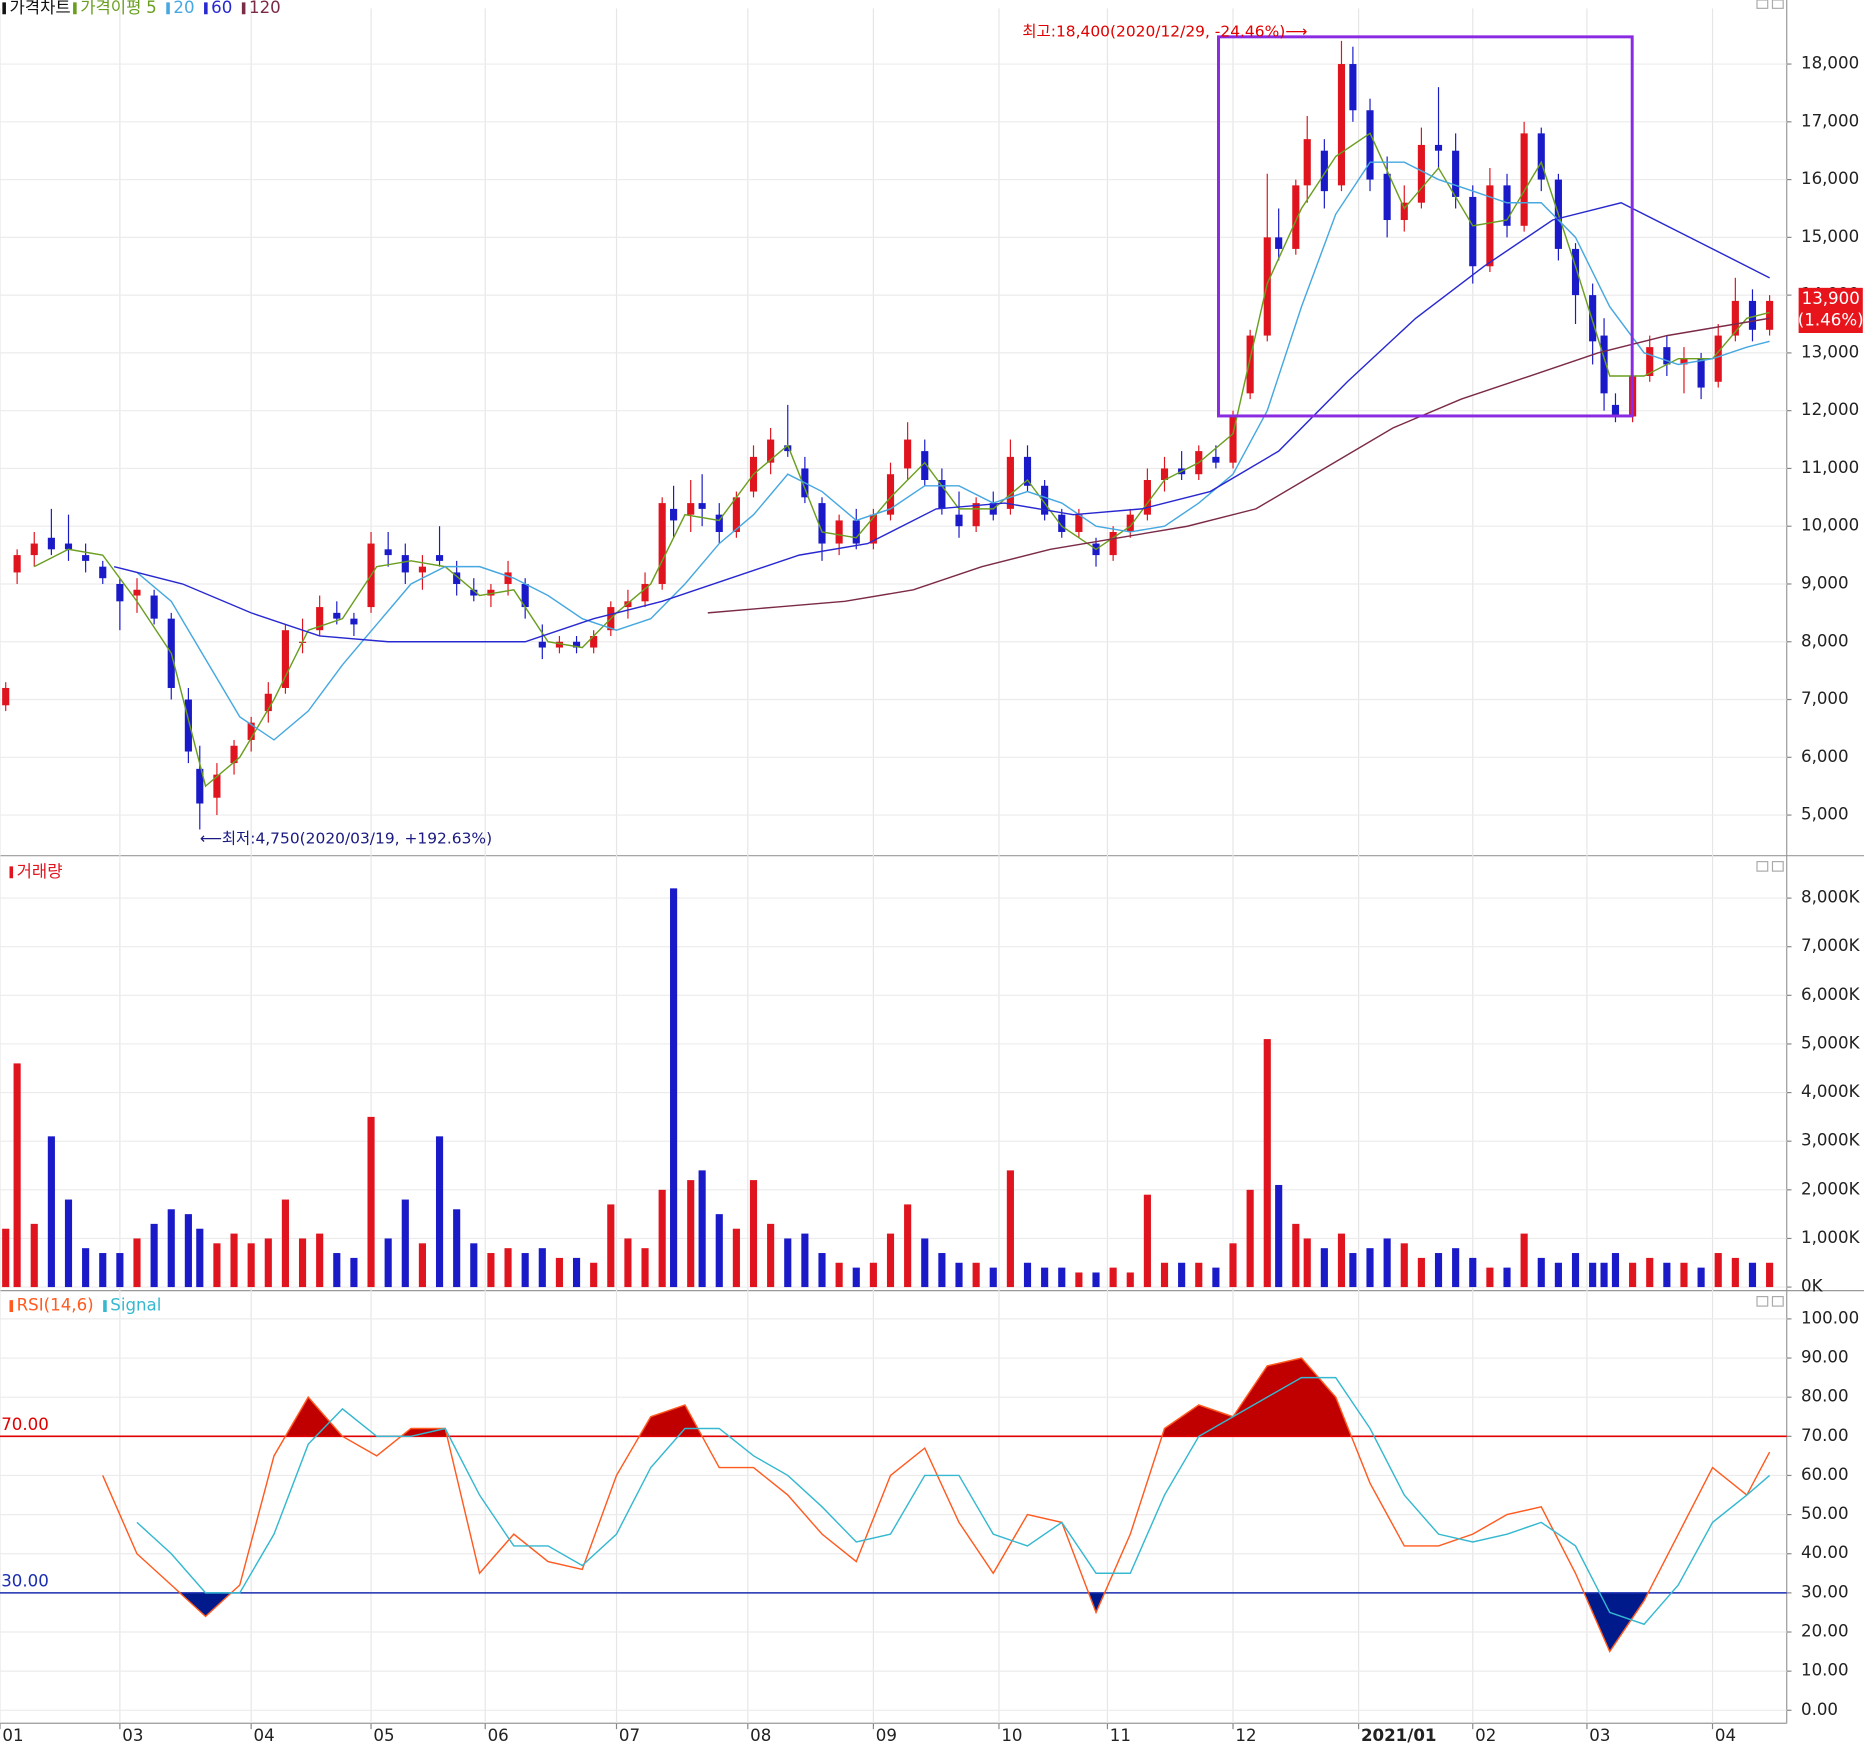 The height and width of the screenshot is (1747, 1864). Describe the element at coordinates (1831, 994) in the screenshot. I see `y-tick-label: 6,000K` at that location.